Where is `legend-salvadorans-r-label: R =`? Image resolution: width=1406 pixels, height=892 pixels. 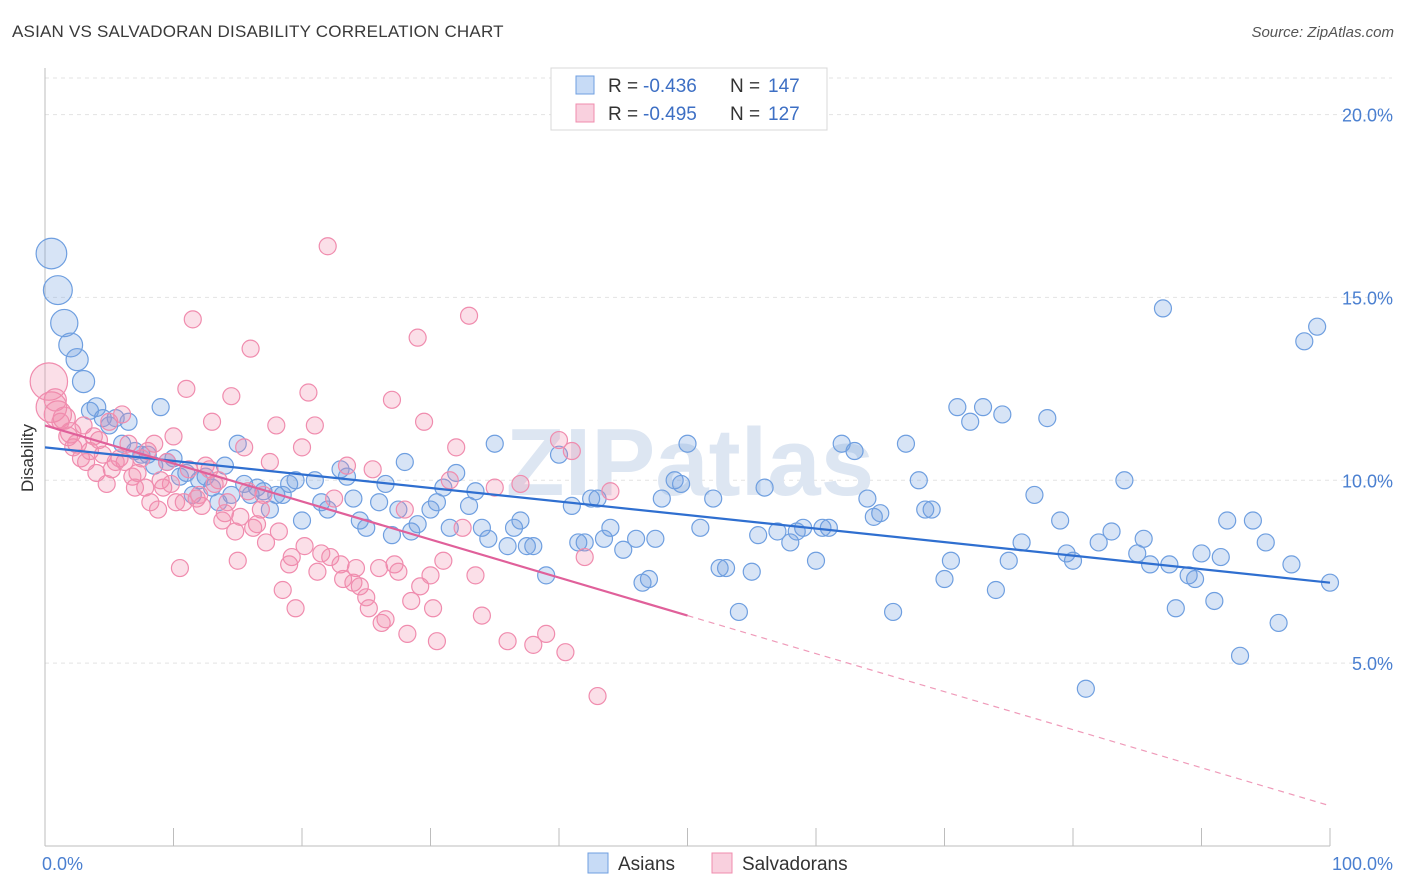
legend-salvadorans-r-label: R = is located at coordinates (623, 114).